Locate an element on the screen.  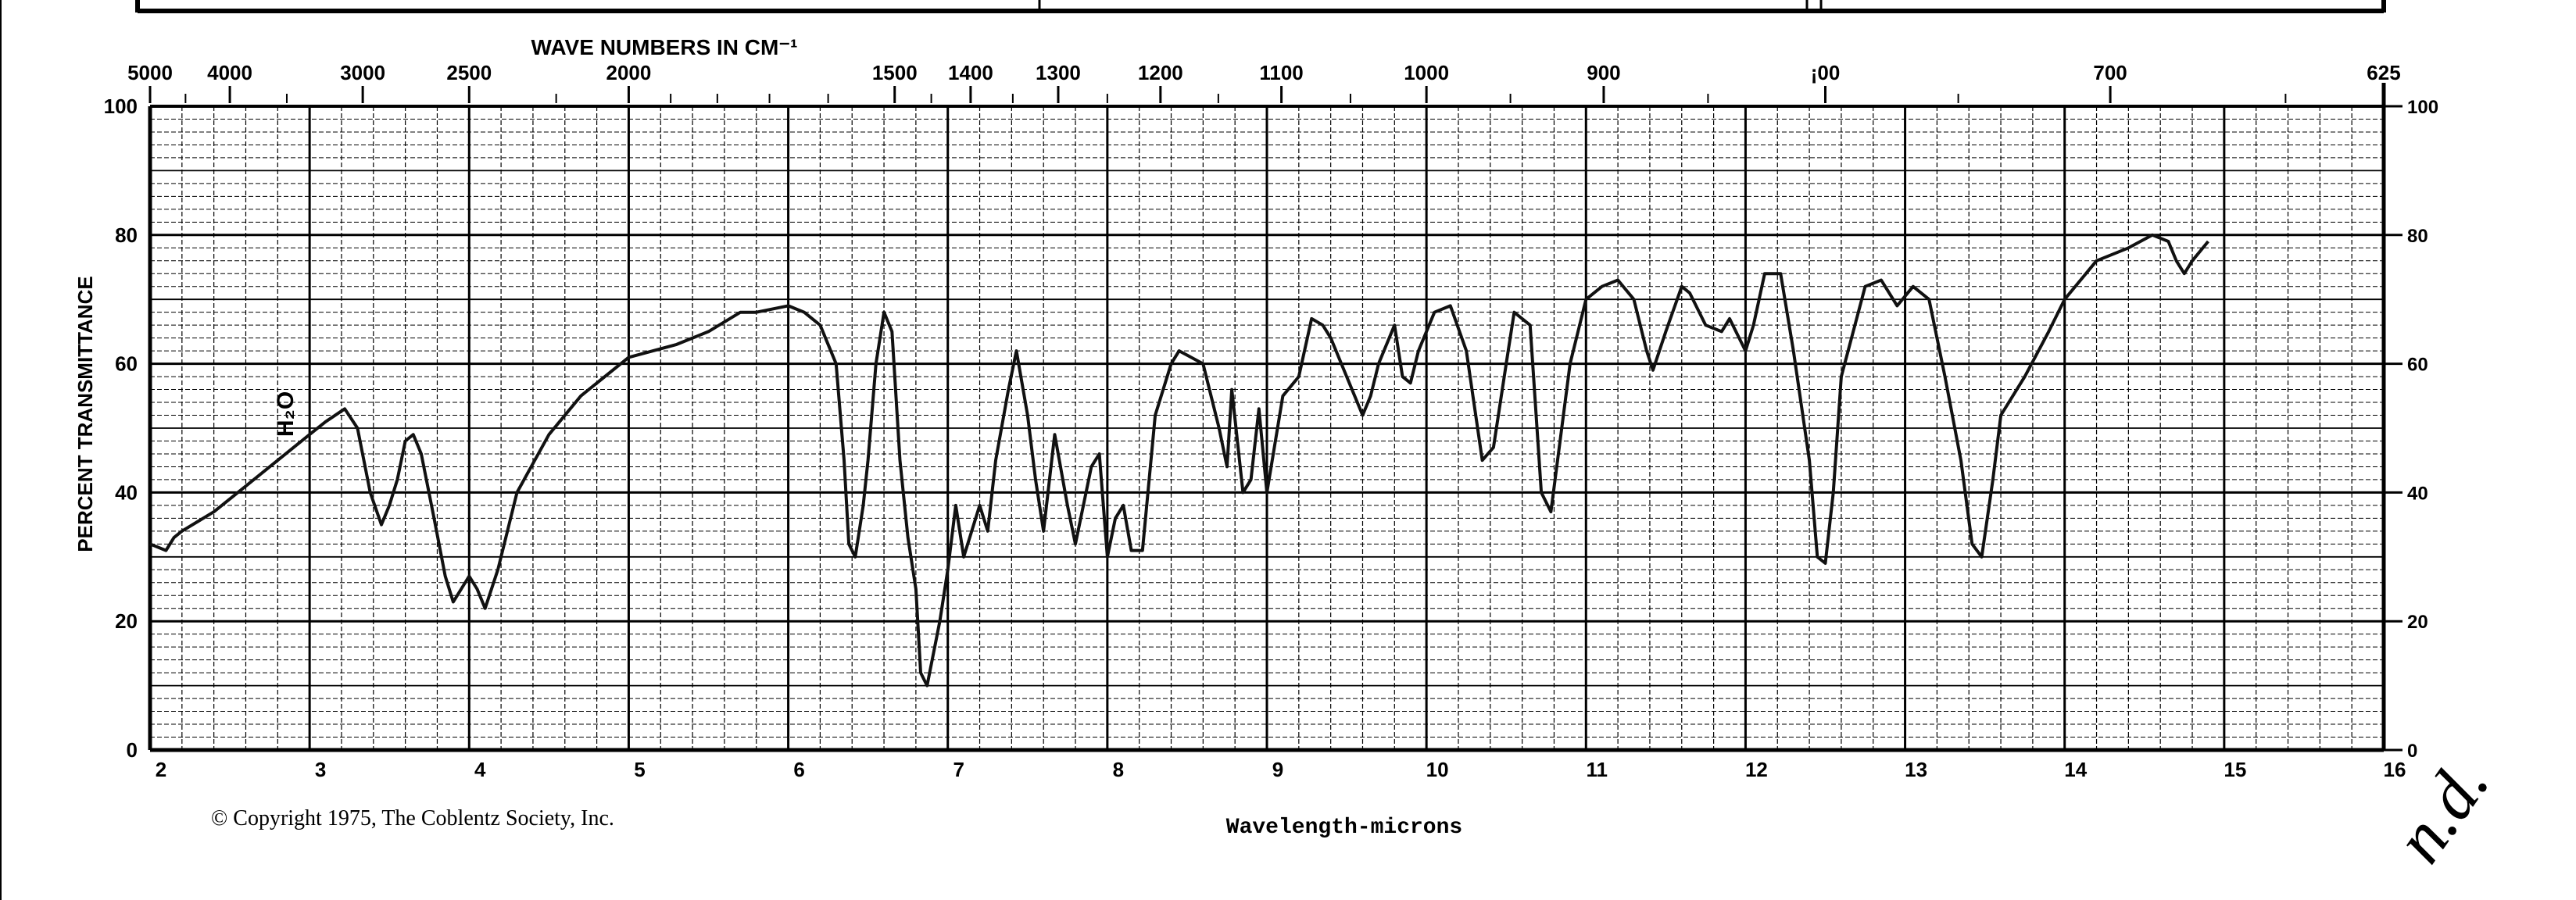
x-tick-label: 5 is located at coordinates (639, 769).